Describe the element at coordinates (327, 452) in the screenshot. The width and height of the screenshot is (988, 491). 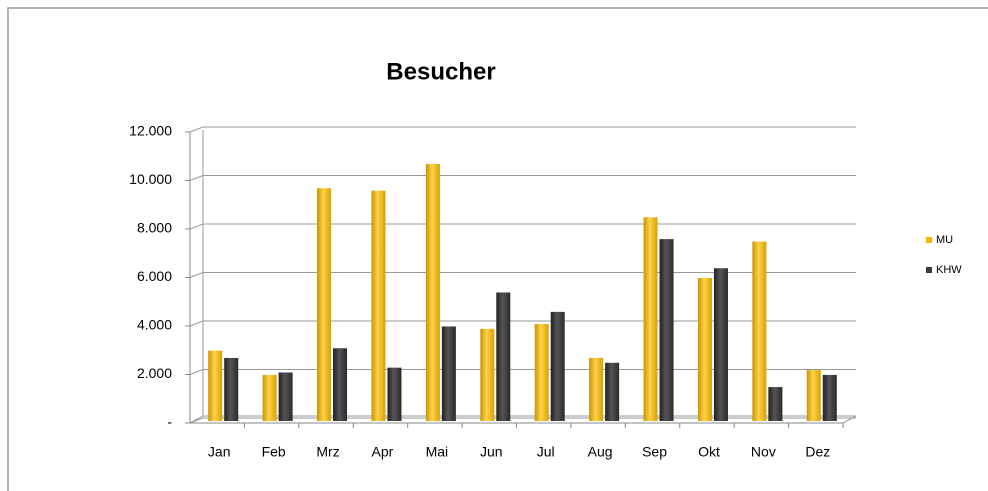
I see `x-tick-label: Mrz` at that location.